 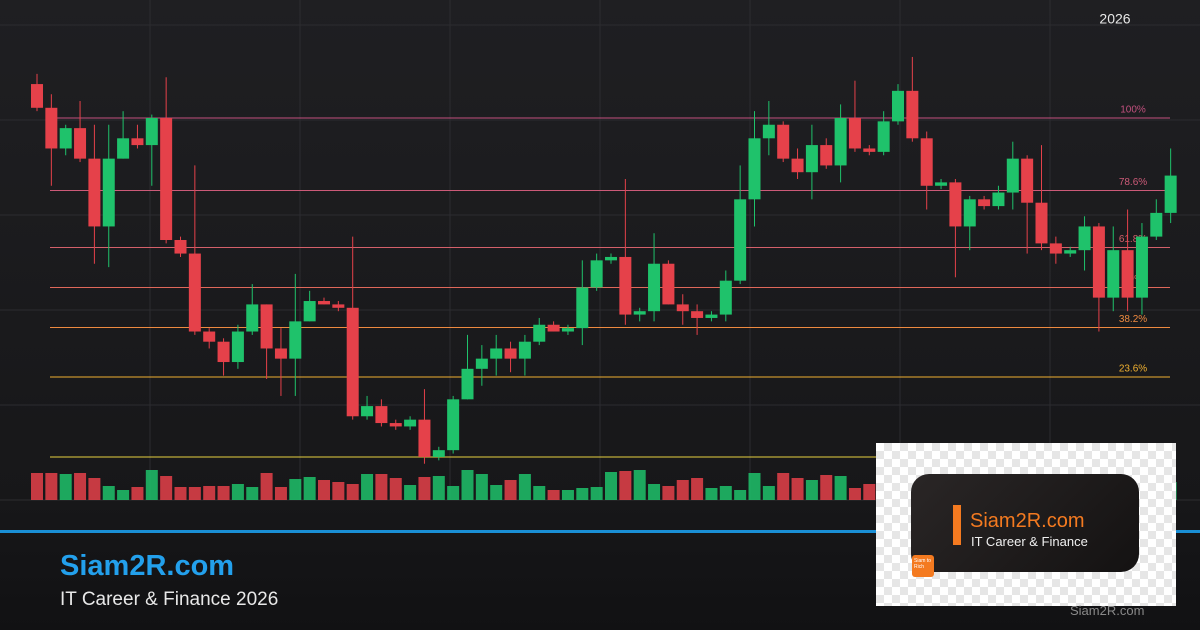 What do you see at coordinates (1029, 541) in the screenshot?
I see `logo-tagline: IT Career & Finance` at bounding box center [1029, 541].